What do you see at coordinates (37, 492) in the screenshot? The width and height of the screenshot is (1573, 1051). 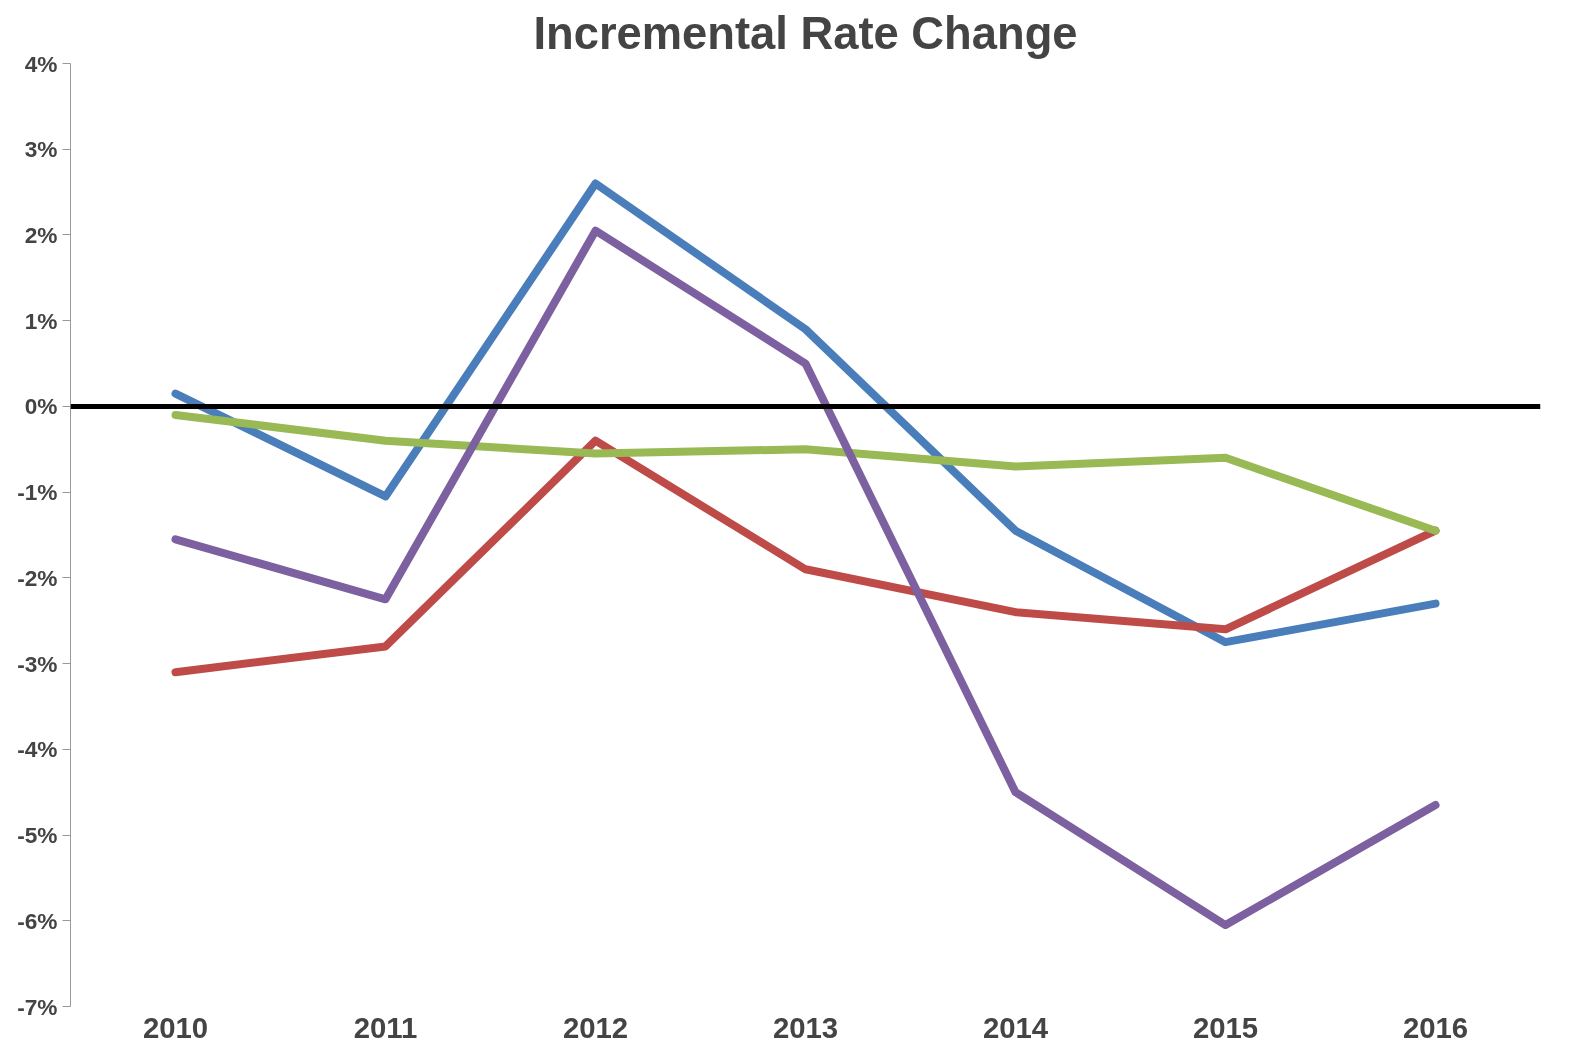 I see `y-tick-label: -1%` at bounding box center [37, 492].